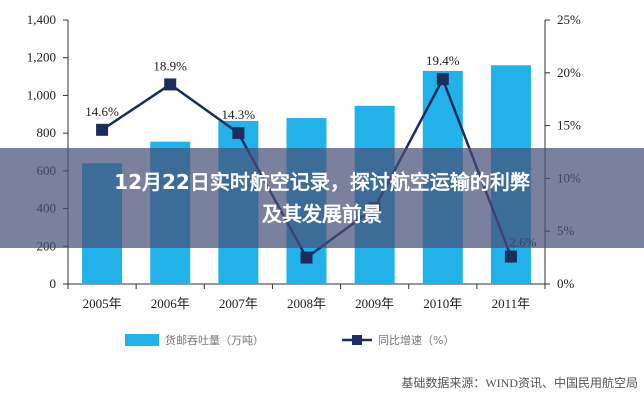 The width and height of the screenshot is (644, 400). I want to click on overlay-headline: 12月22日实时航空记录，探讨航空运输的利弊及其发展前景, so click(322, 198).